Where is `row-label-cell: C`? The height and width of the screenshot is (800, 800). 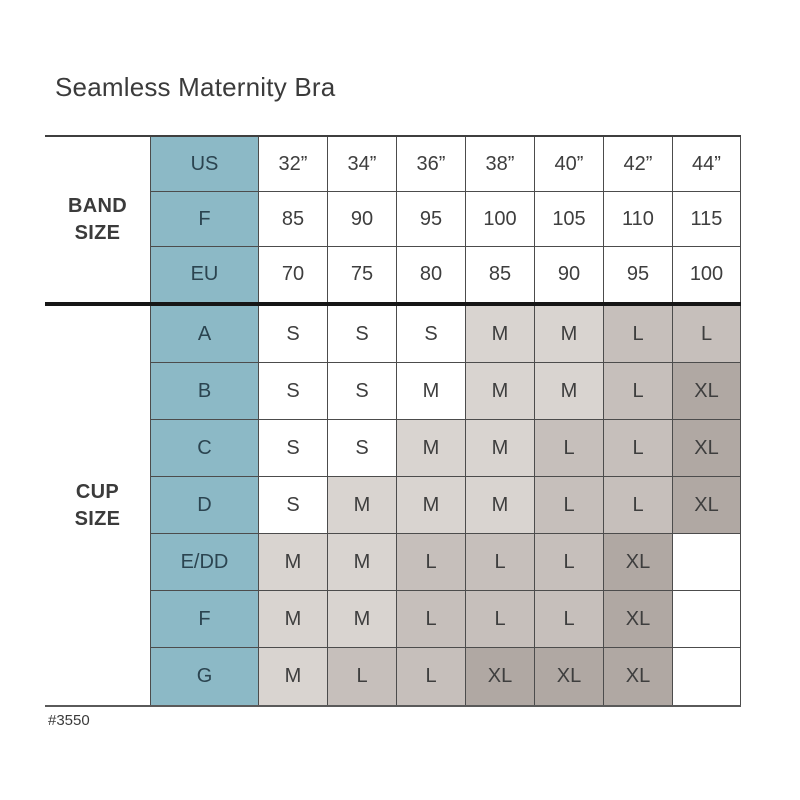
row-label-cell: C is located at coordinates (204, 448).